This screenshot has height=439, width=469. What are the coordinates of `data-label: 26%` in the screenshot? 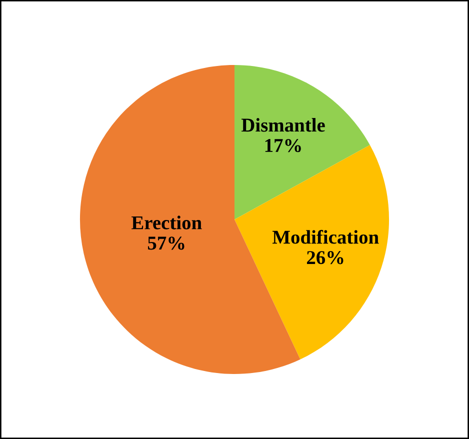 It's located at (325, 257).